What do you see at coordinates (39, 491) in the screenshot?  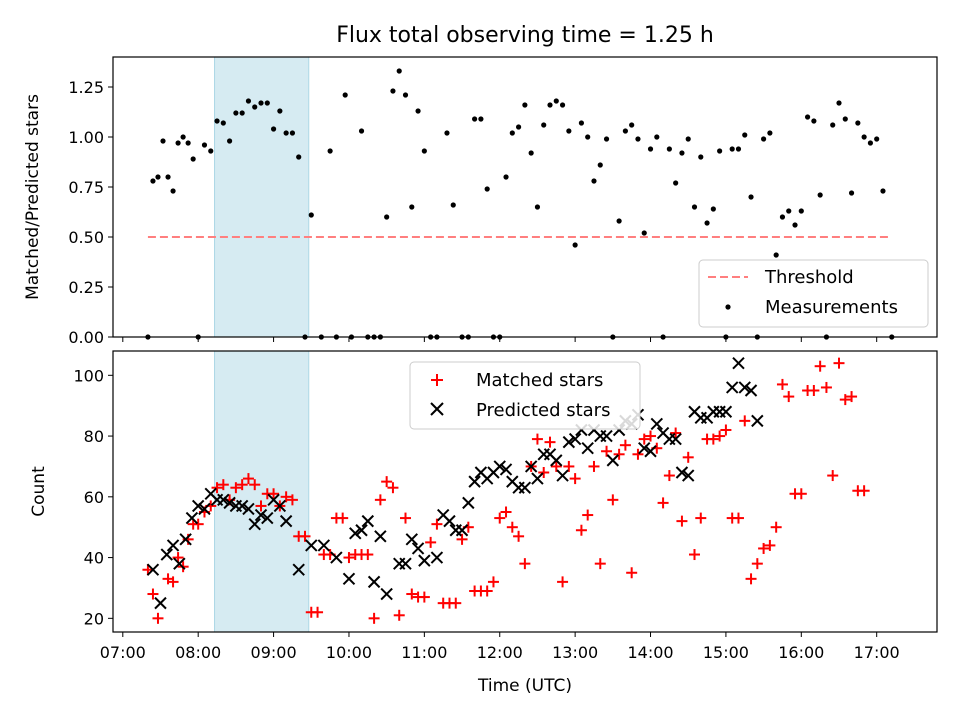 I see `count-ylabel: Count` at bounding box center [39, 491].